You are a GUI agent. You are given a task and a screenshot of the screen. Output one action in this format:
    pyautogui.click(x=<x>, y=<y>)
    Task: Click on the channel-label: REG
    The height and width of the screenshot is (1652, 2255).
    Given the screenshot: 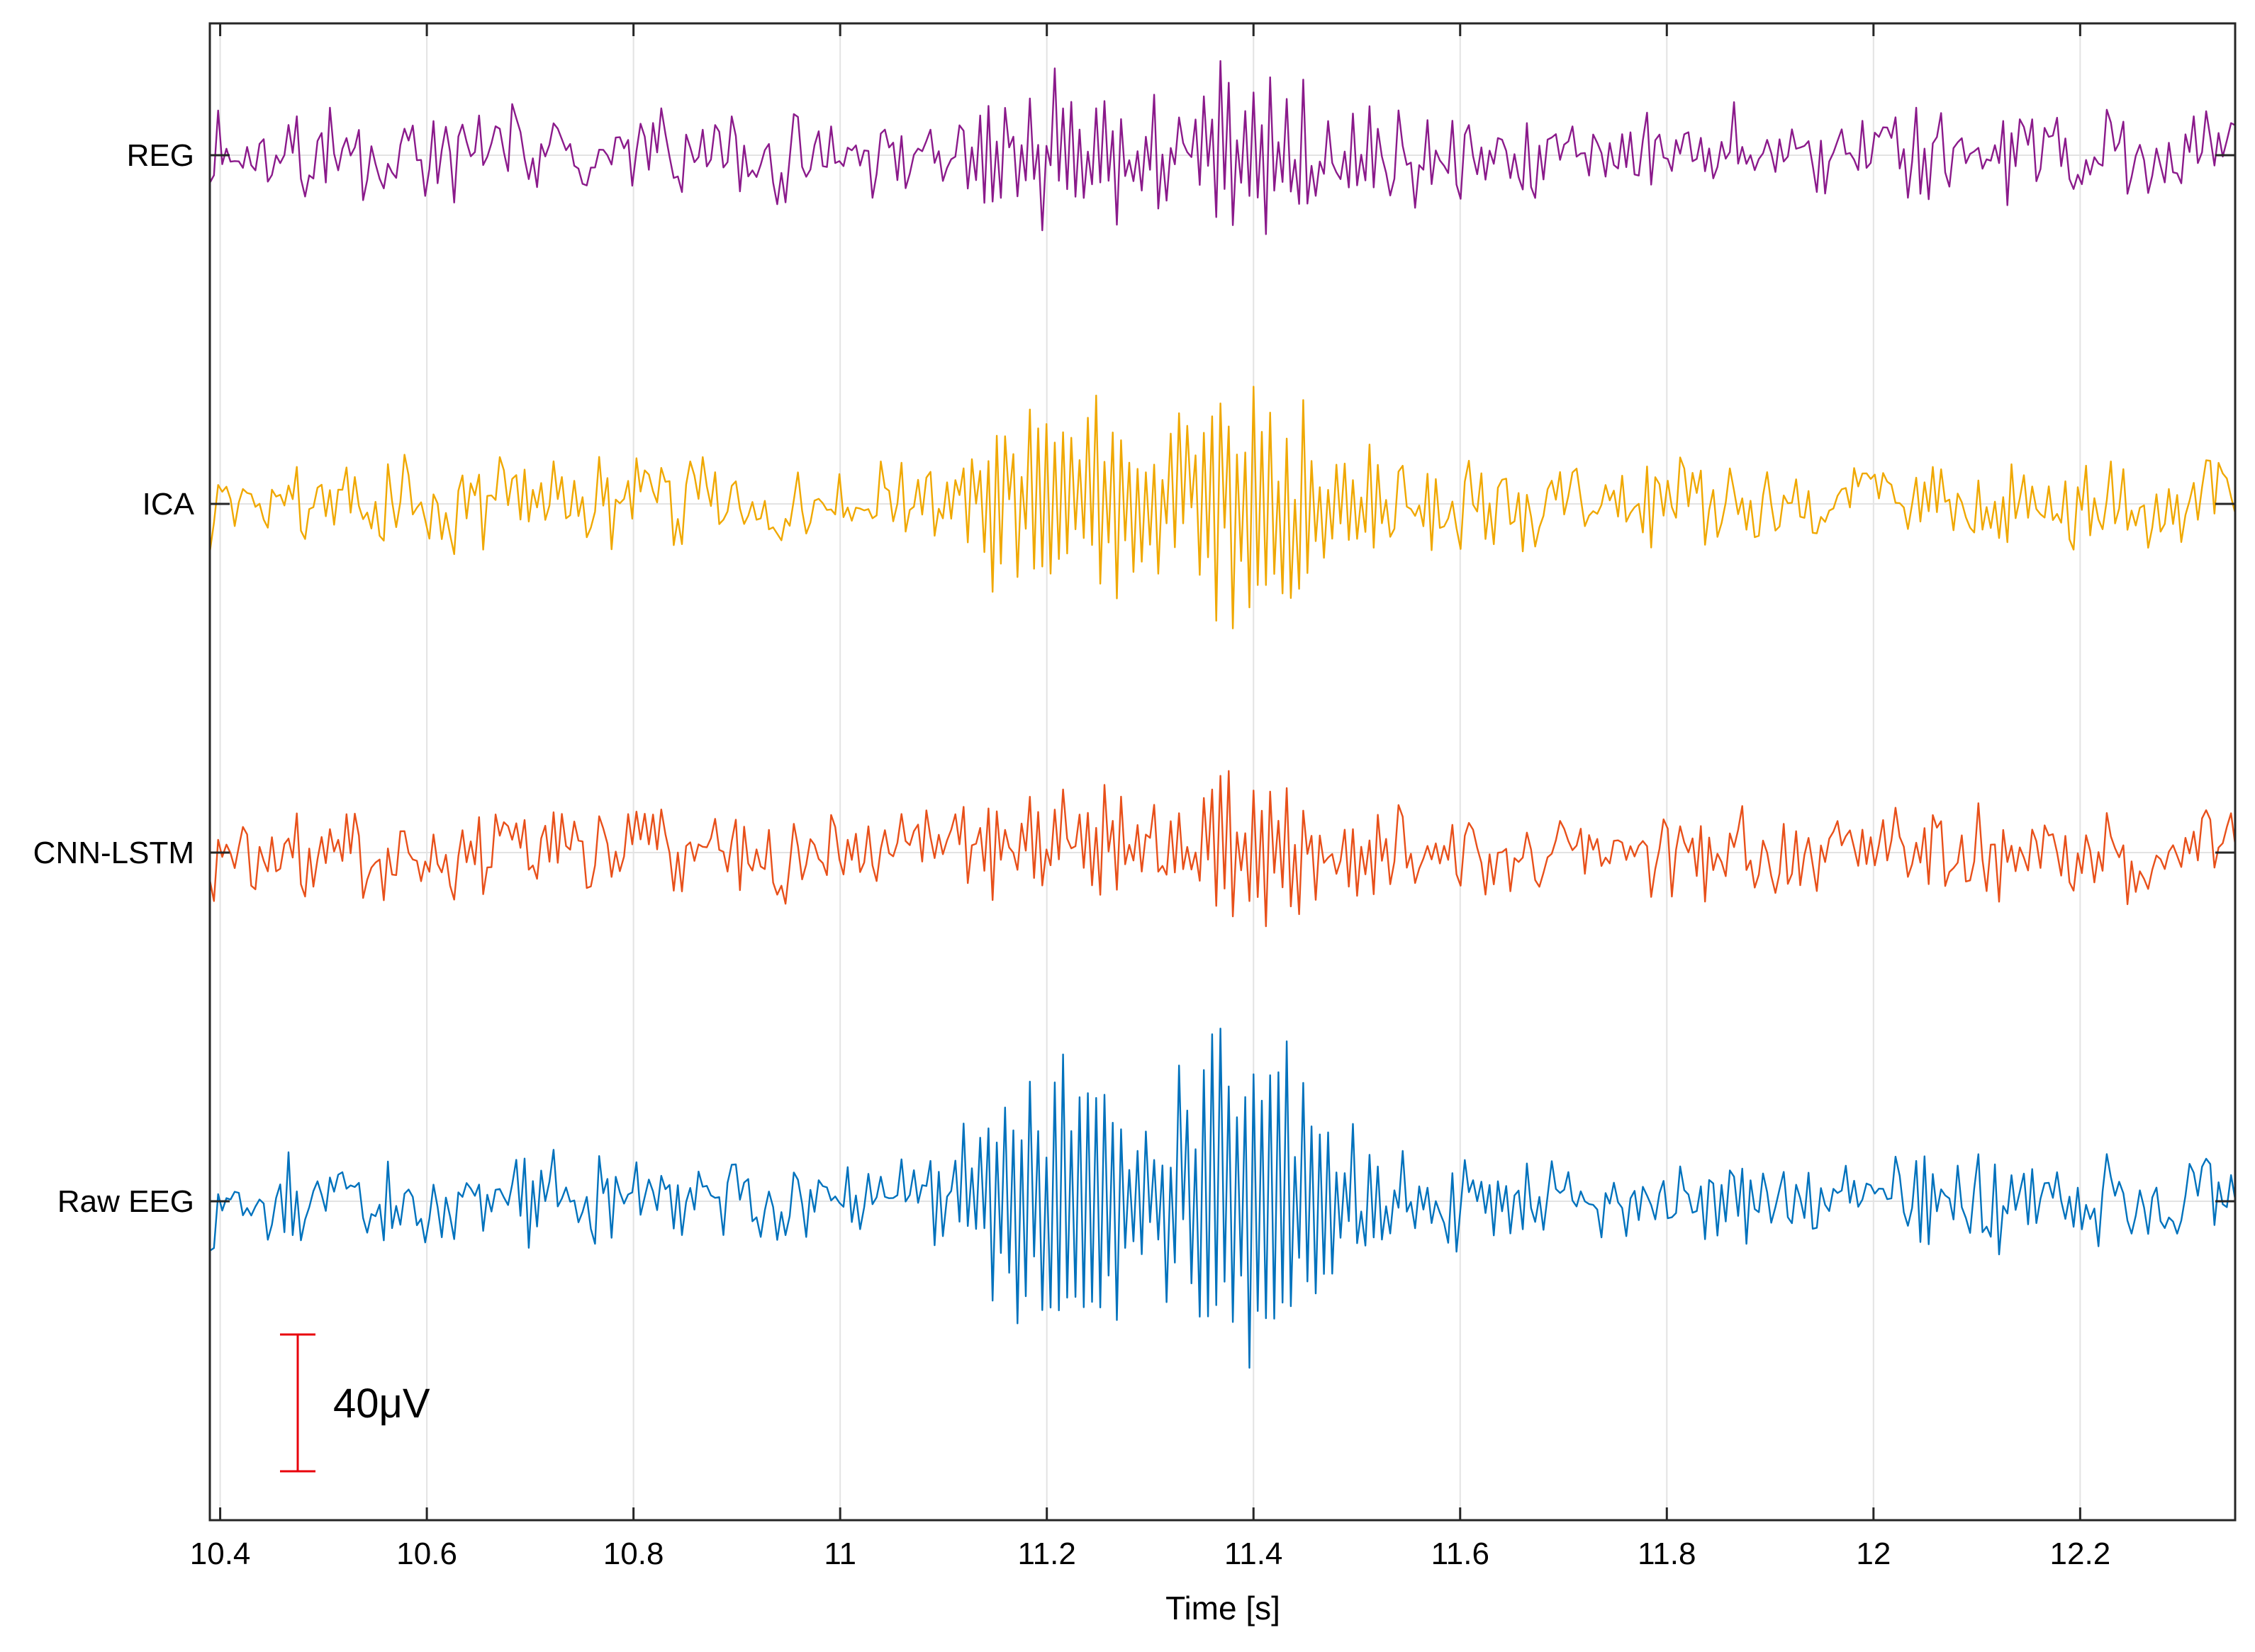 What is the action you would take?
    pyautogui.click(x=160, y=155)
    